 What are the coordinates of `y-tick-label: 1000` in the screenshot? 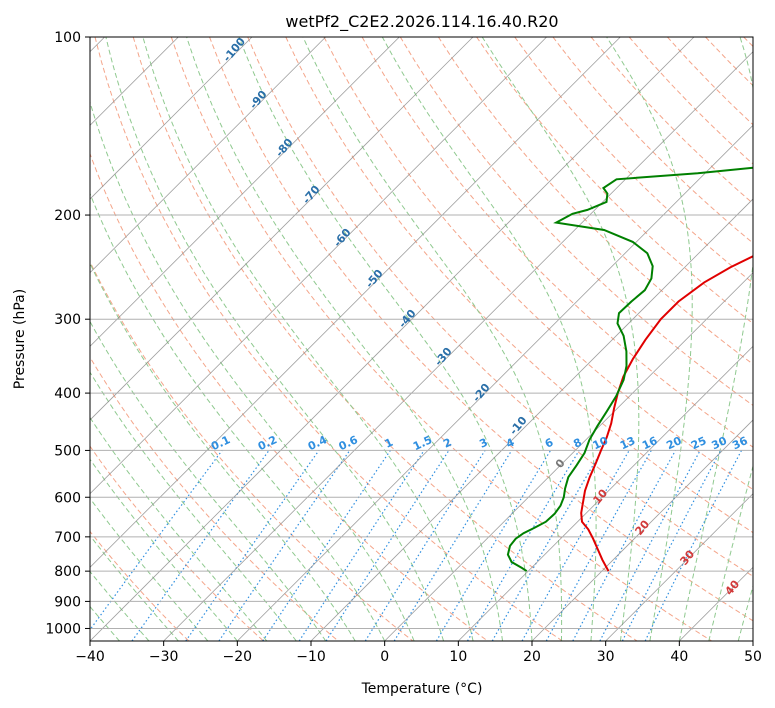 It's located at (63, 629).